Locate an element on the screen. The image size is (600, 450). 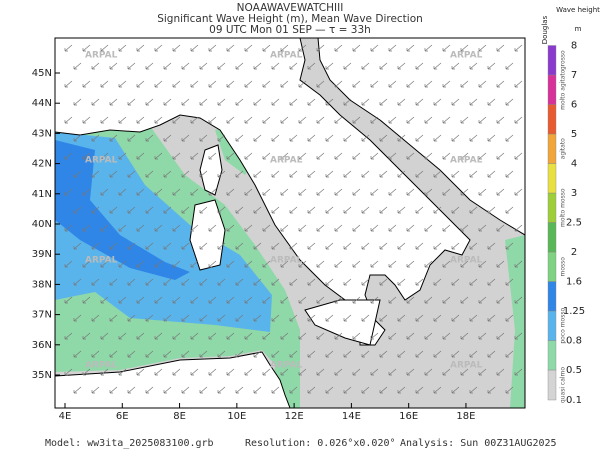
colorbar-label: 2 is located at coordinates (574, 252).